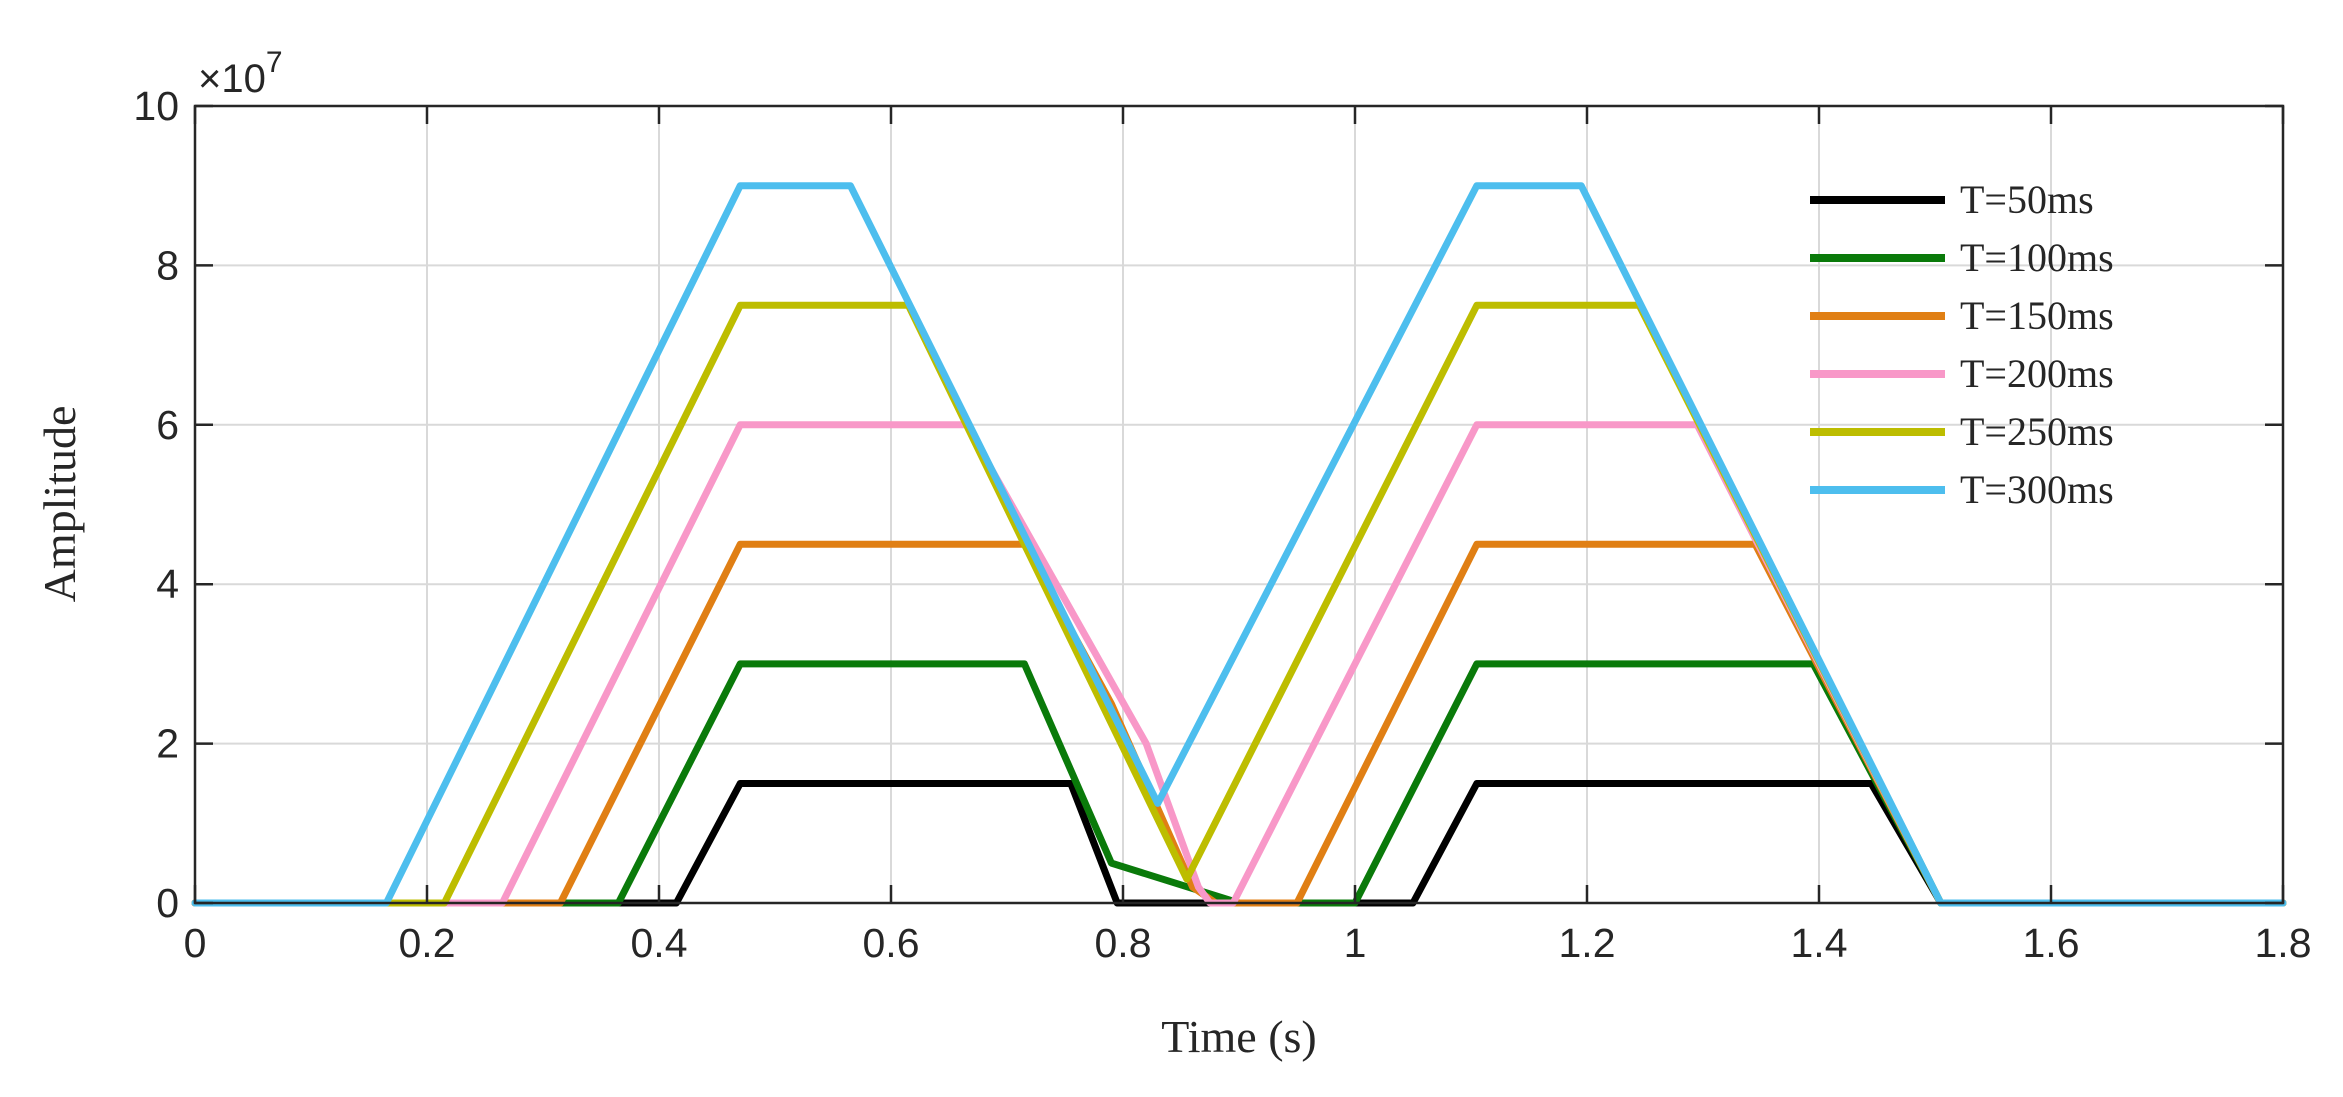  What do you see at coordinates (1819, 943) in the screenshot?
I see `x-tick-label: 1.4` at bounding box center [1819, 943].